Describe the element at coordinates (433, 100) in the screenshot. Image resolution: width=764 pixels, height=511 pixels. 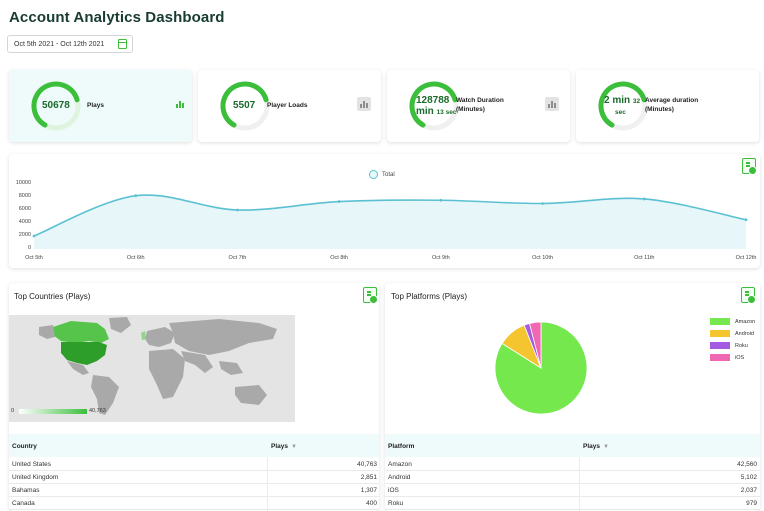
I see `kpi-value-main: 128788` at that location.